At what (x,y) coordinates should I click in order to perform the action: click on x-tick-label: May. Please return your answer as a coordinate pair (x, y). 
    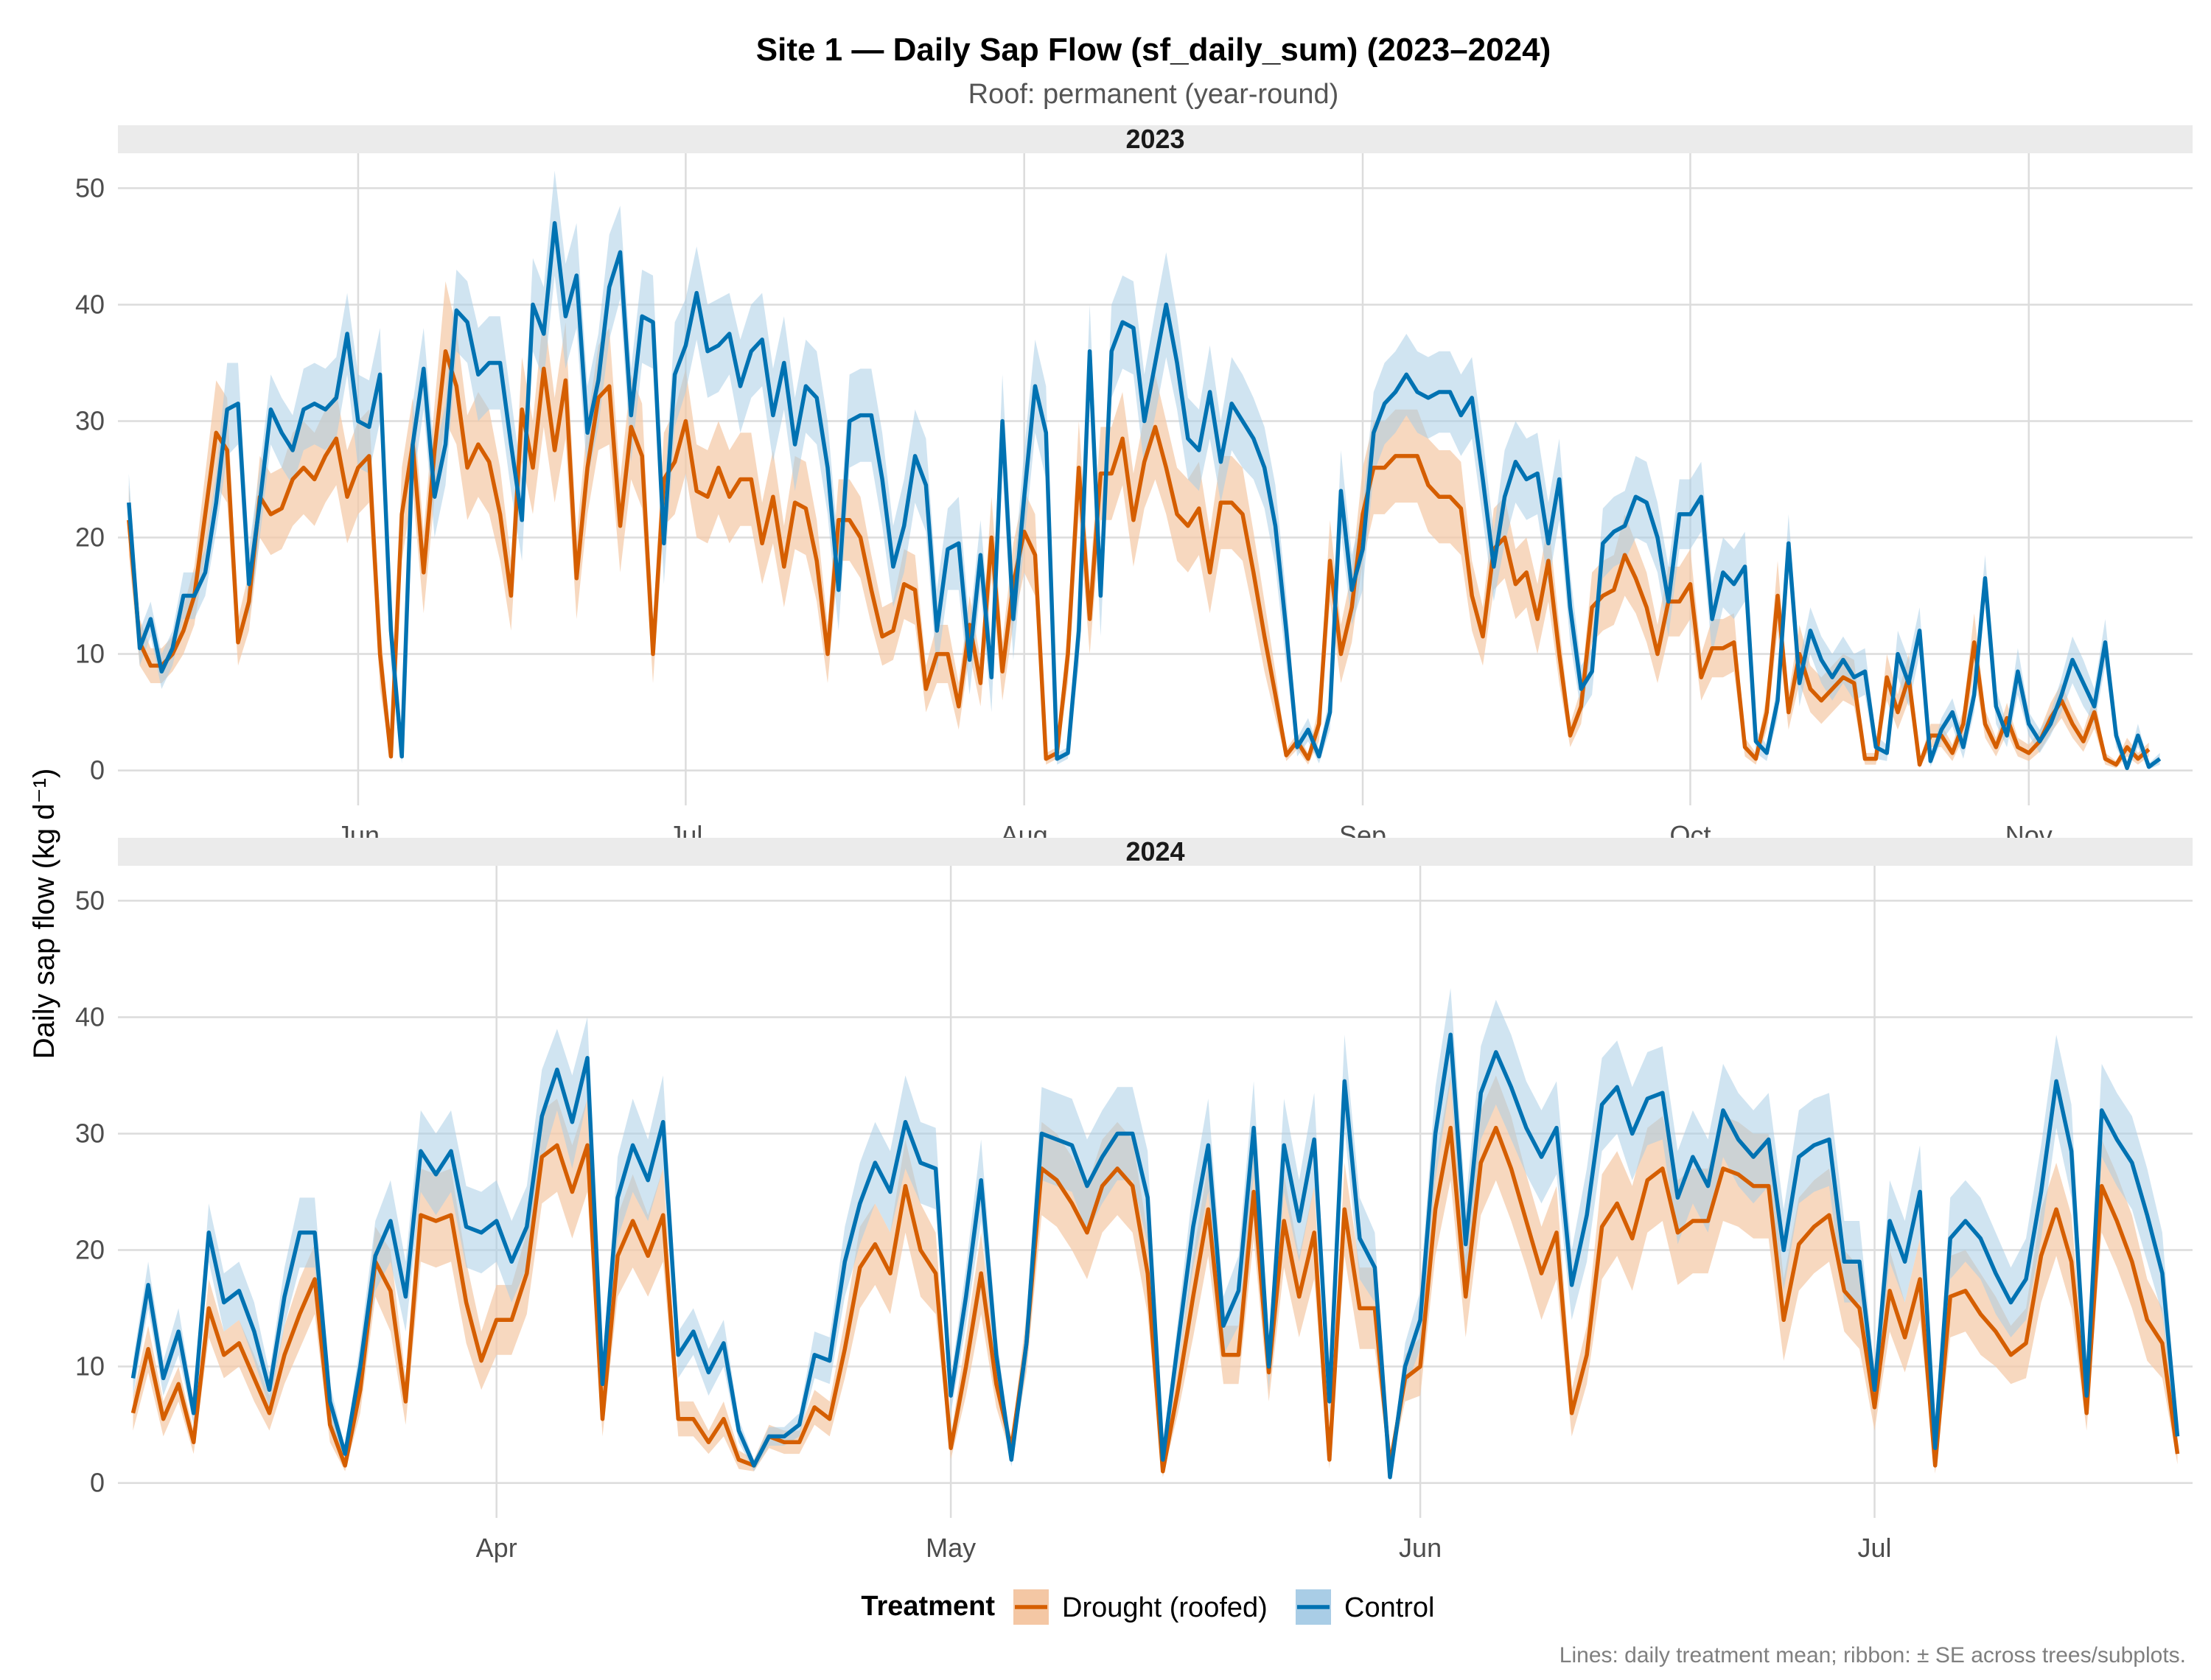
    Looking at the image, I should click on (951, 1548).